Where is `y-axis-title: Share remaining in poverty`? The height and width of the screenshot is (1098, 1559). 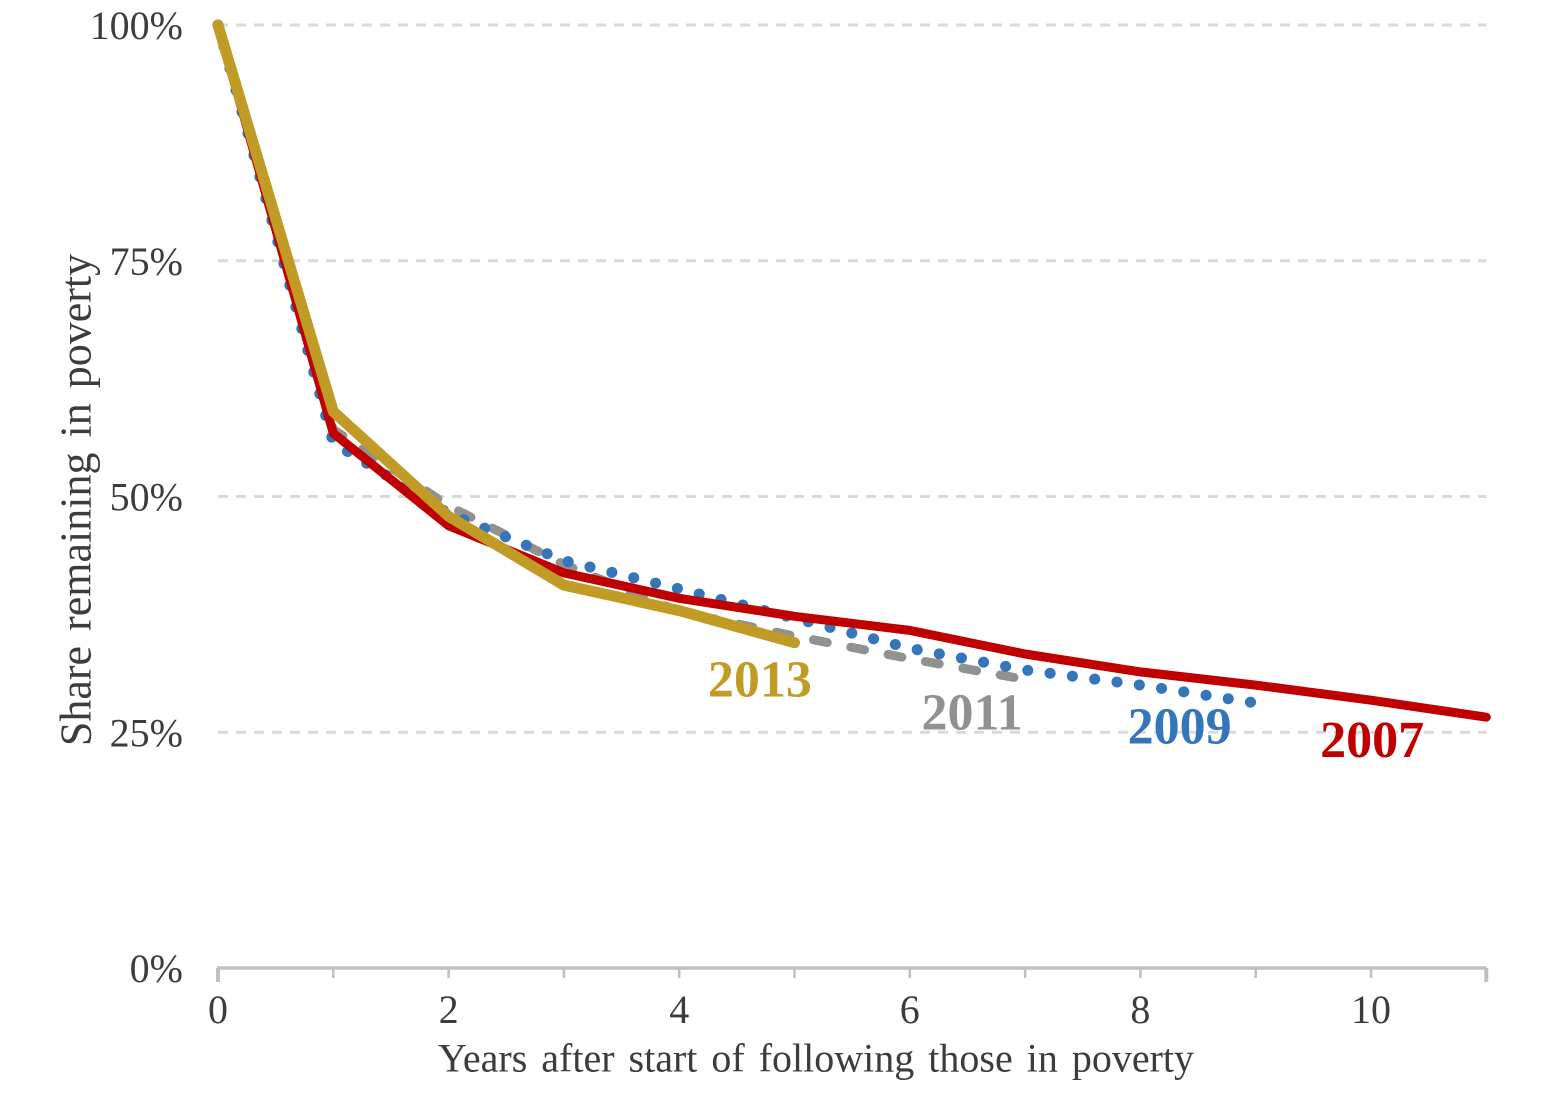
y-axis-title: Share remaining in poverty is located at coordinates (76, 500).